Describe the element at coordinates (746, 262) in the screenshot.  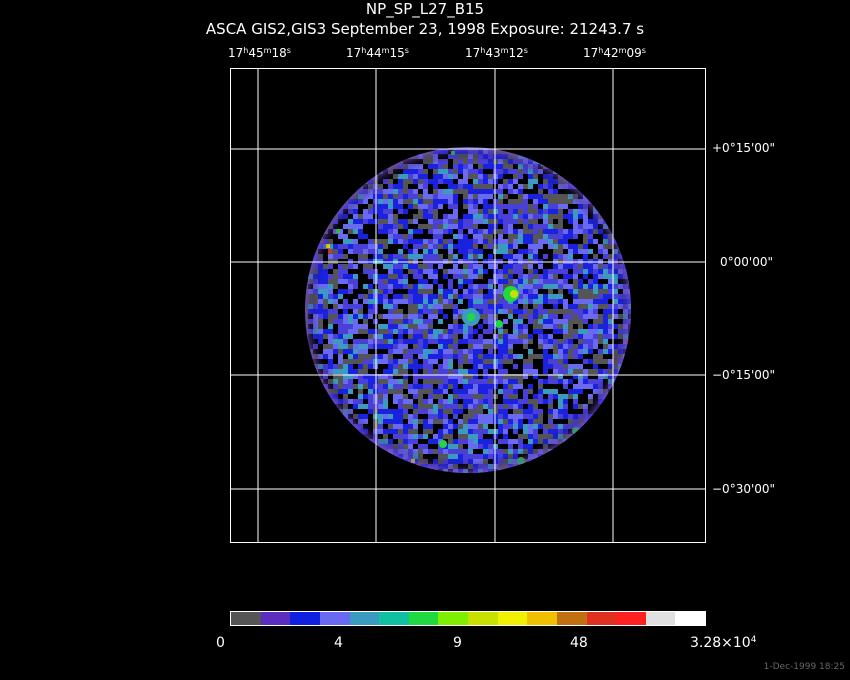
I see `dec-tick-label-1: 0°00'00"` at that location.